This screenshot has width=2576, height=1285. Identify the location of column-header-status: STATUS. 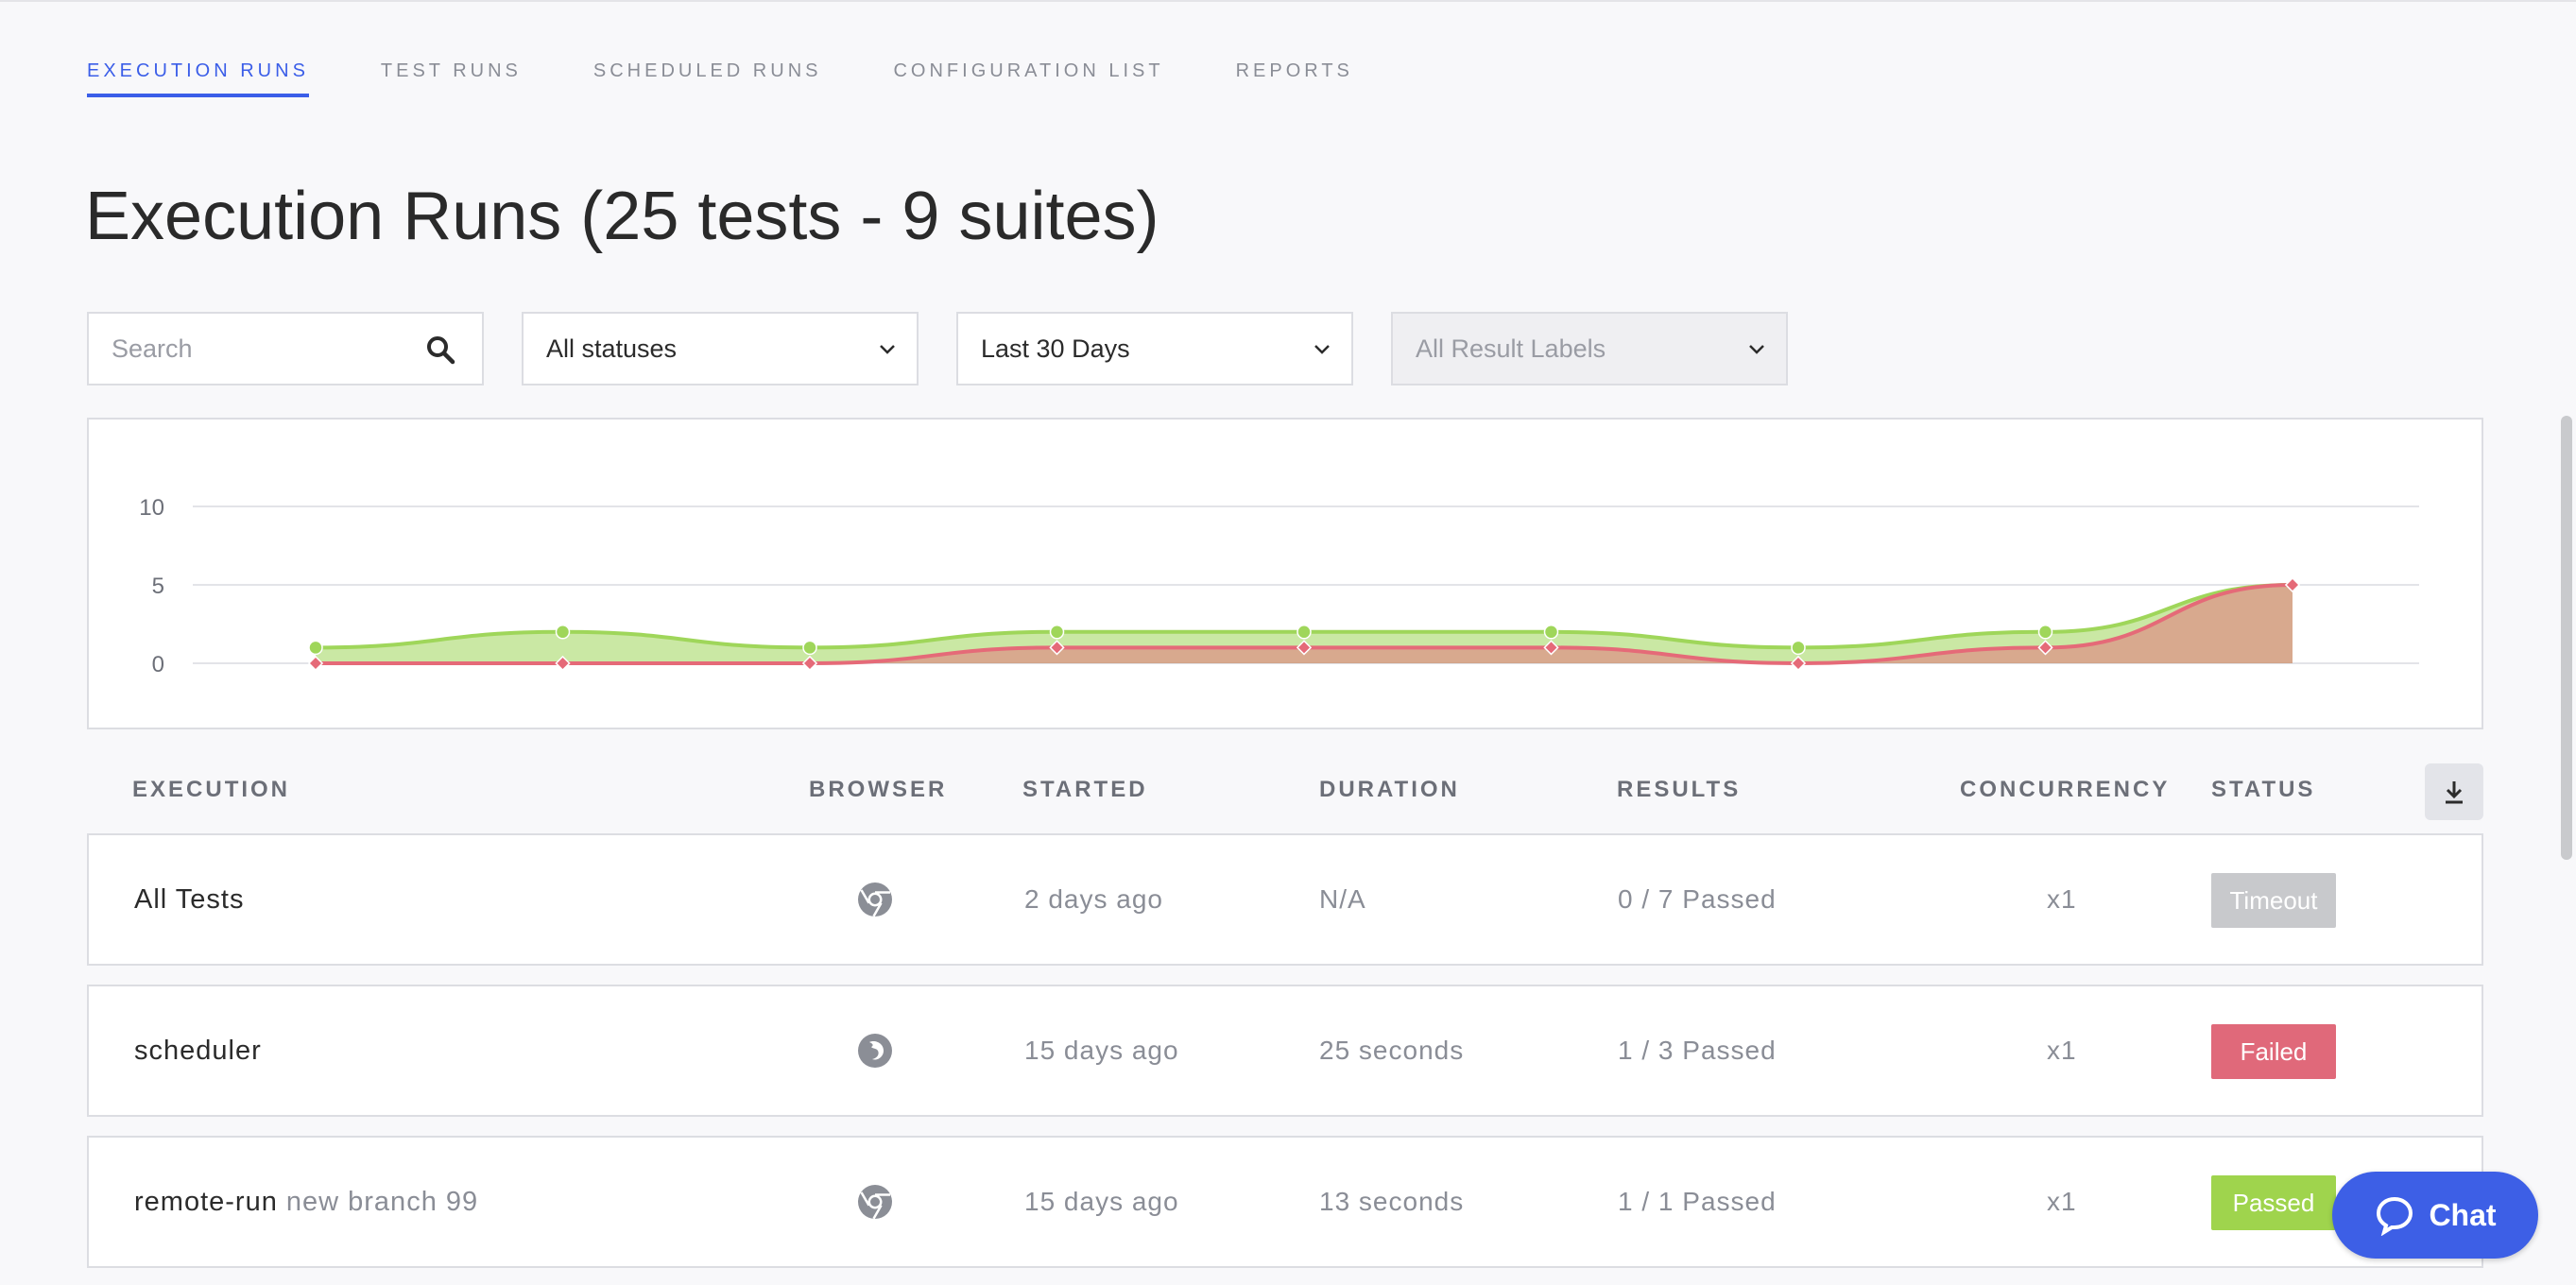
(2263, 789).